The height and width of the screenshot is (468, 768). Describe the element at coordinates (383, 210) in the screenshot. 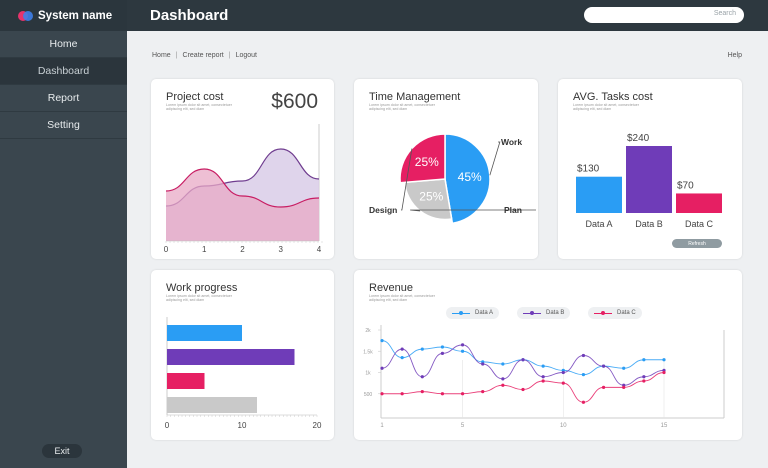

I see `pie-slice-label: Design` at that location.